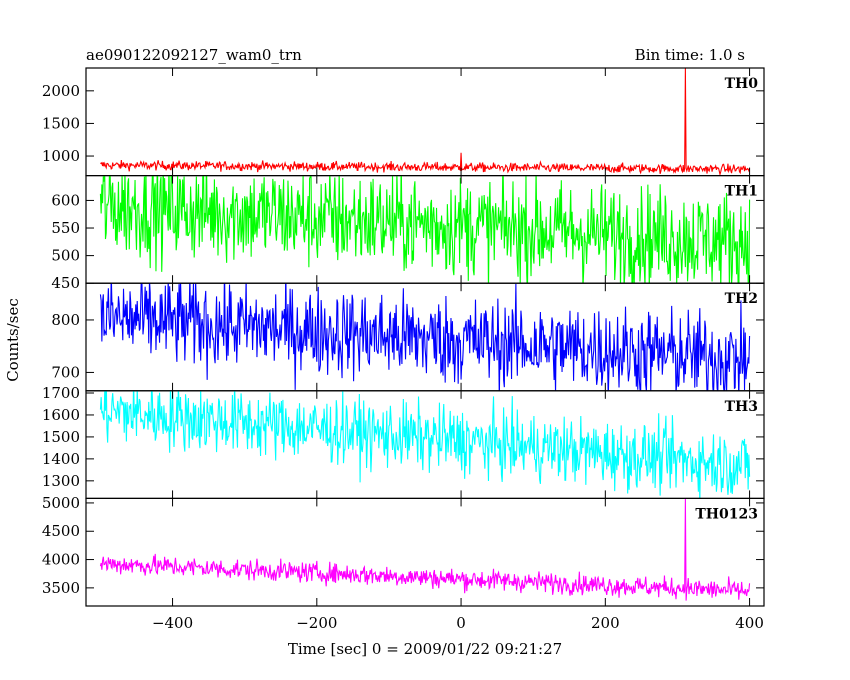 The image size is (850, 680). Describe the element at coordinates (65, 283) in the screenshot. I see `y-tick-label: 450` at that location.